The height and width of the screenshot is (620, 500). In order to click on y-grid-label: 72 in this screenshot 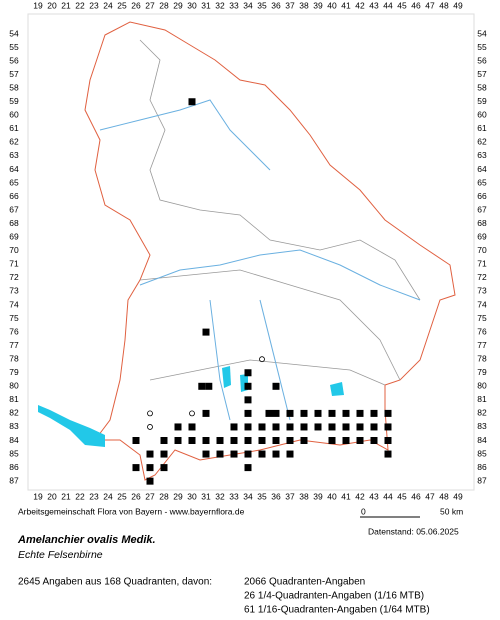, I will do `click(14, 277)`.